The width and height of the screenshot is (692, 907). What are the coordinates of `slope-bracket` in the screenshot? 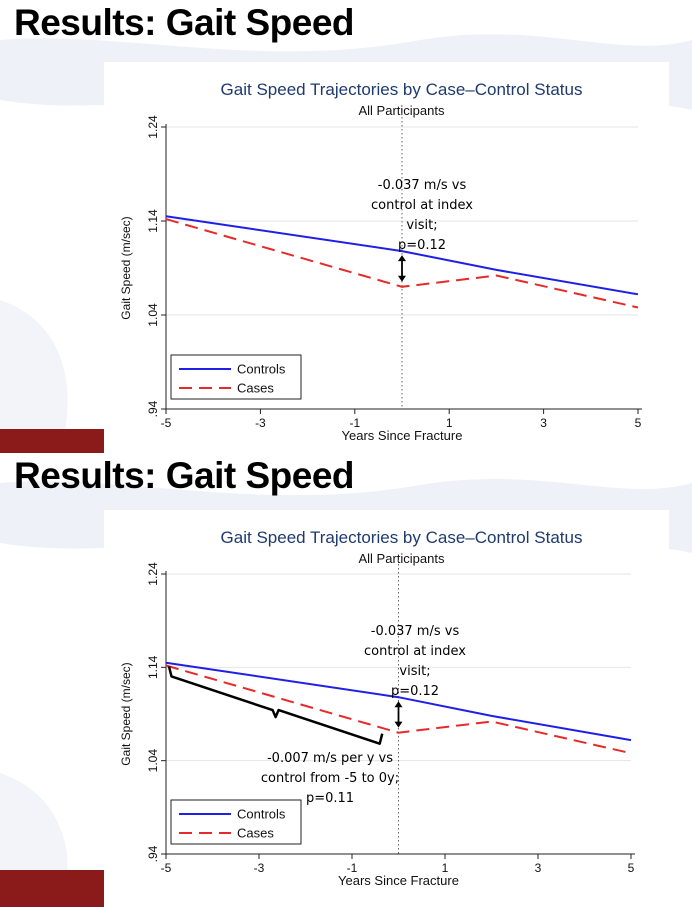 It's located at (275, 705).